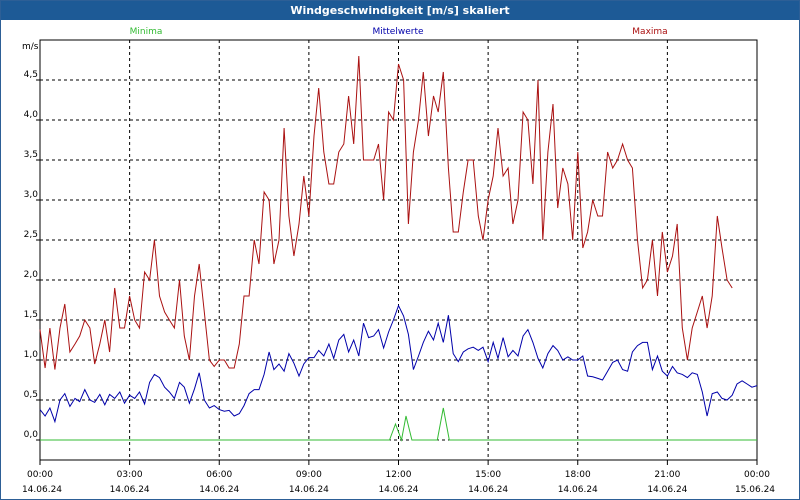 The height and width of the screenshot is (500, 800). What do you see at coordinates (578, 475) in the screenshot?
I see `x-tick-time: 18:00` at bounding box center [578, 475].